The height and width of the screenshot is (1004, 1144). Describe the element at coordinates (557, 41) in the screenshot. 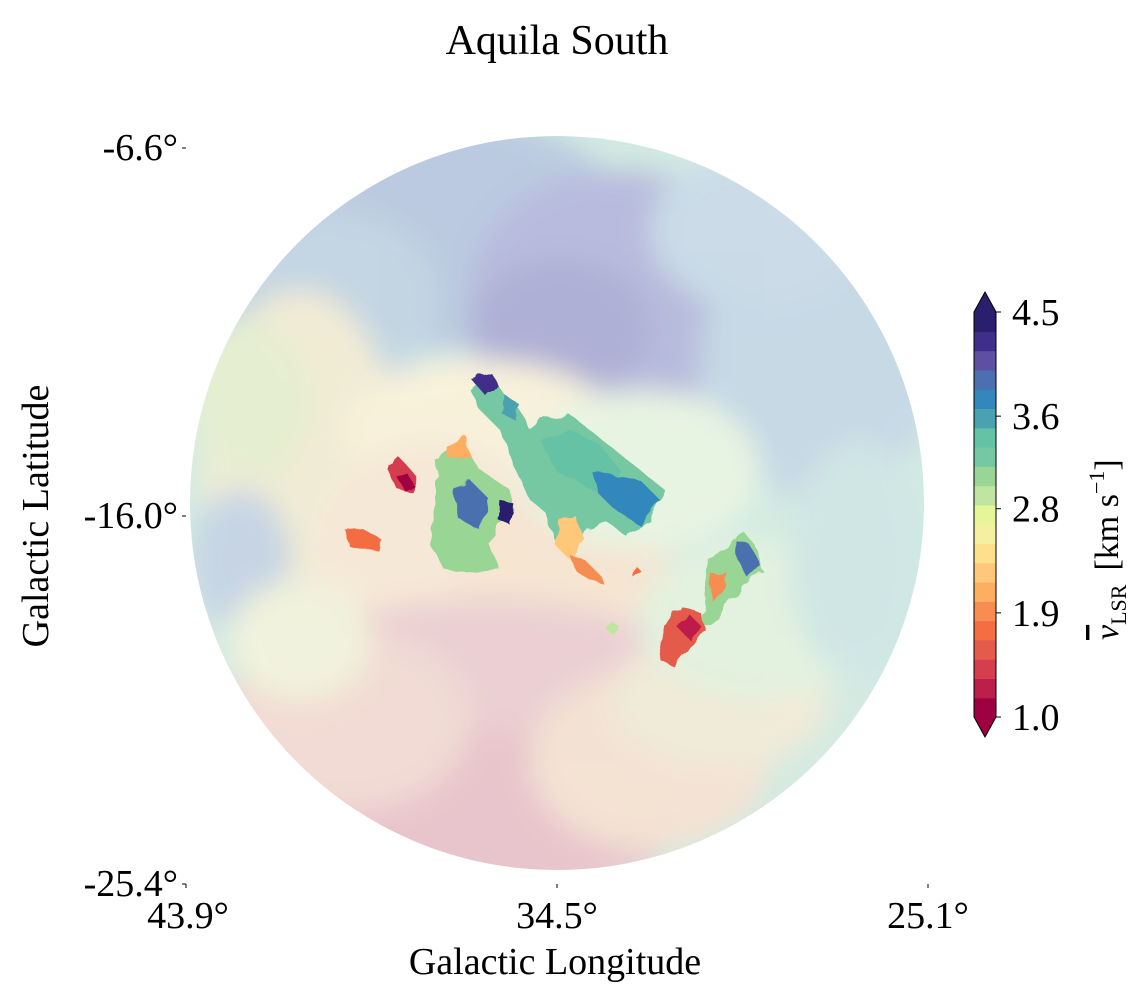

I see `chart-title: Aquila South` at that location.